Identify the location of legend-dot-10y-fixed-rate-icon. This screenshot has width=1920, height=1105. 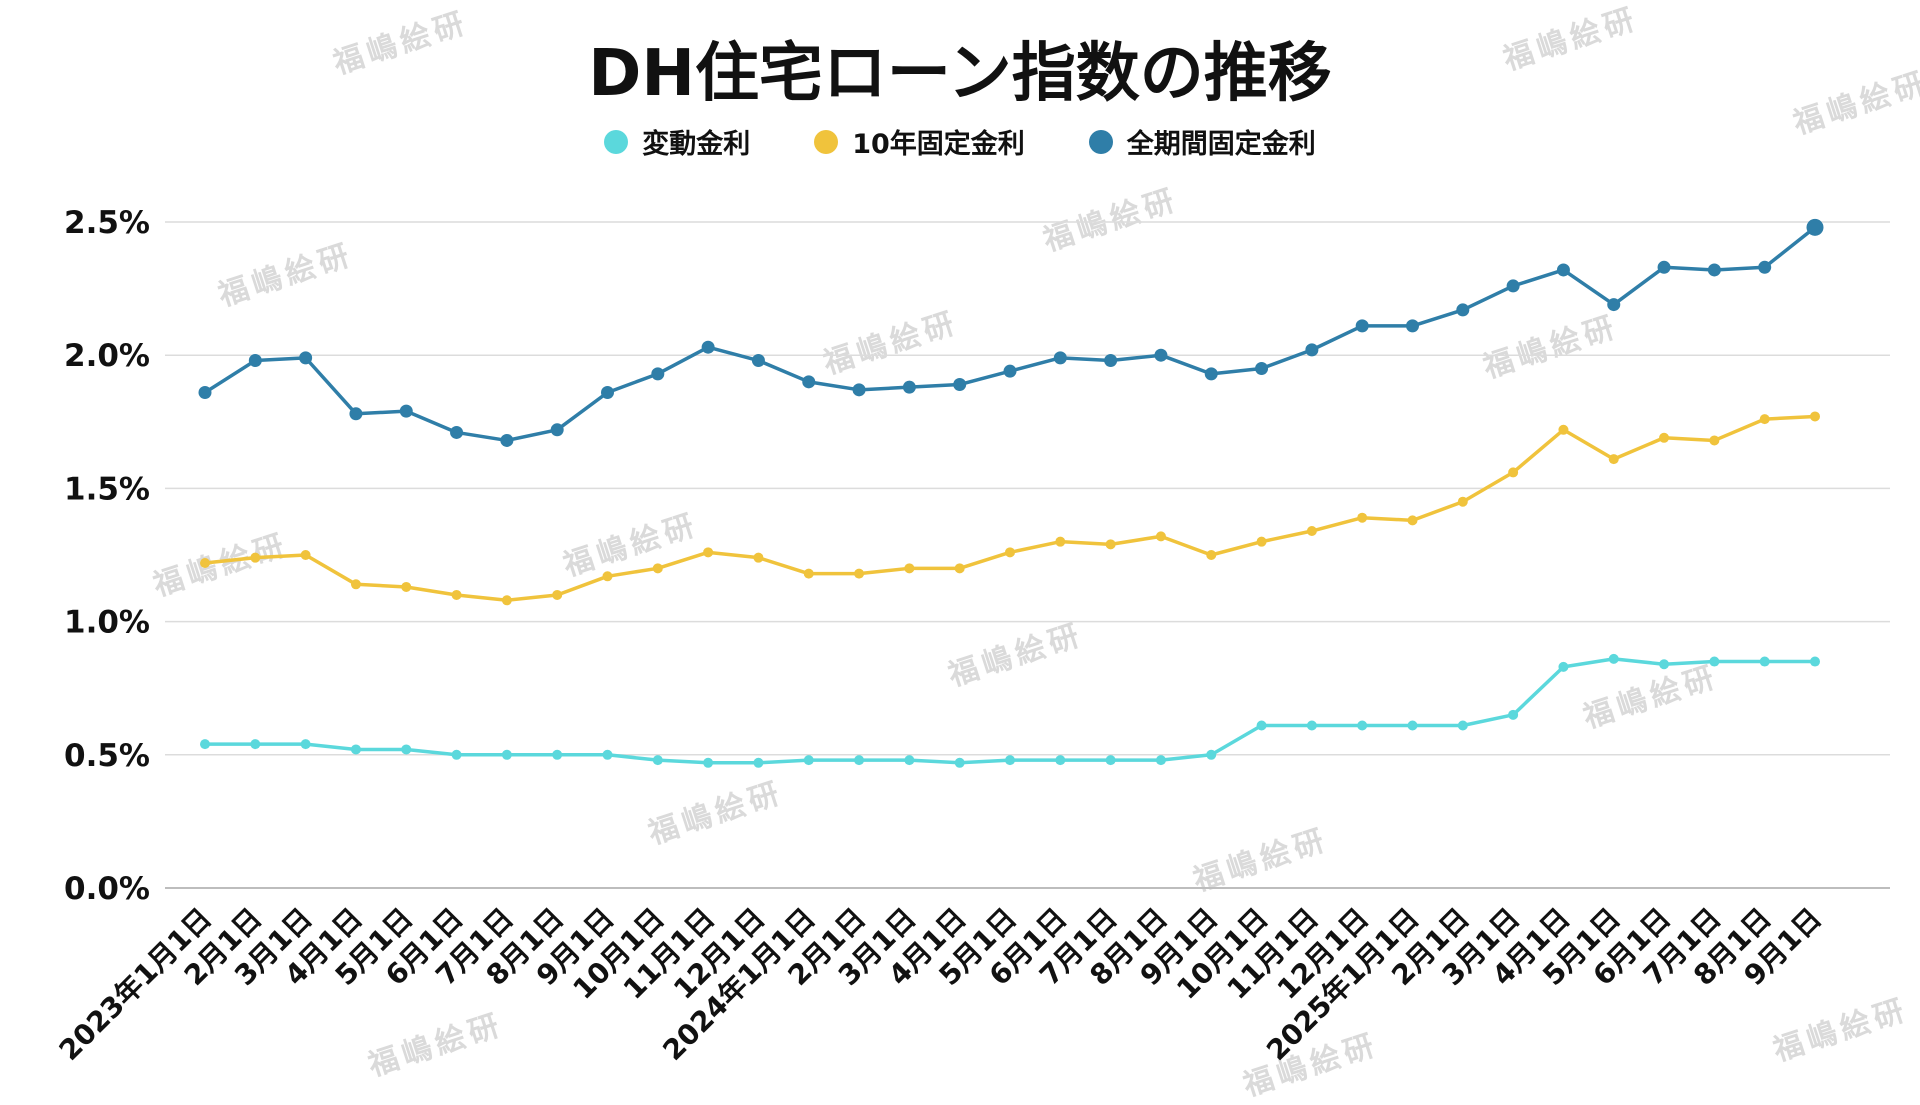
(826, 141).